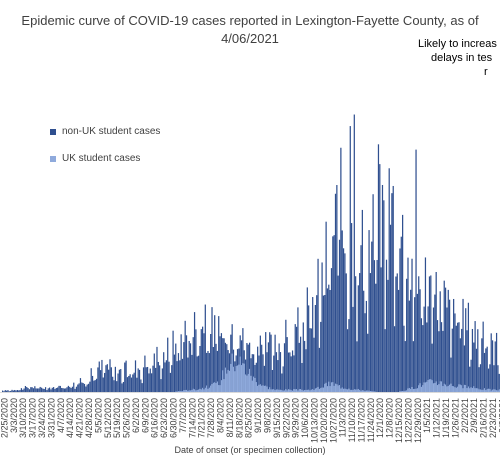 This screenshot has width=500, height=472. What do you see at coordinates (249, 418) in the screenshot?
I see `x-tick-label: 8/25/2020` at bounding box center [249, 418].